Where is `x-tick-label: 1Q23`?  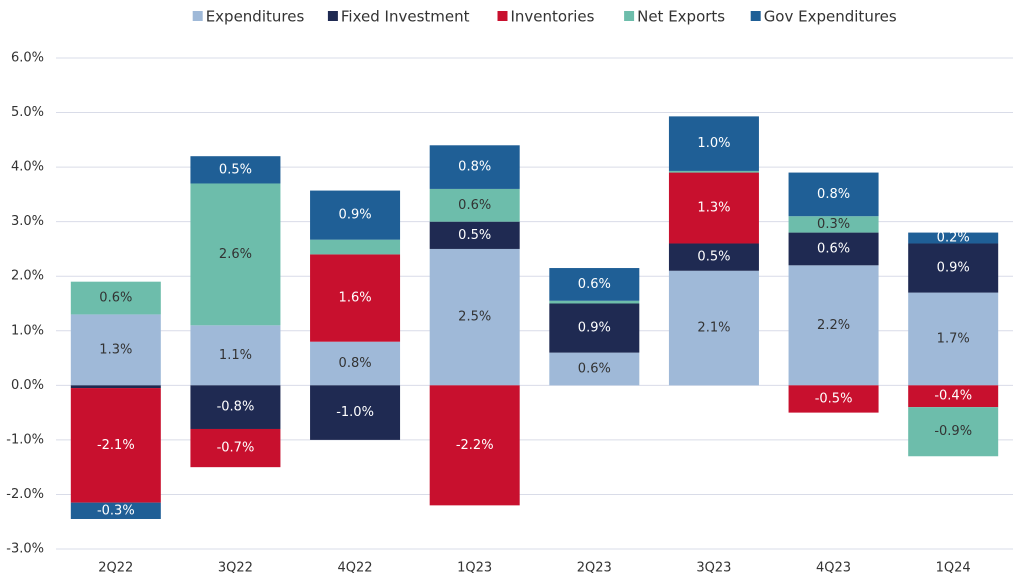
x-tick-label: 1Q23 is located at coordinates (474, 568).